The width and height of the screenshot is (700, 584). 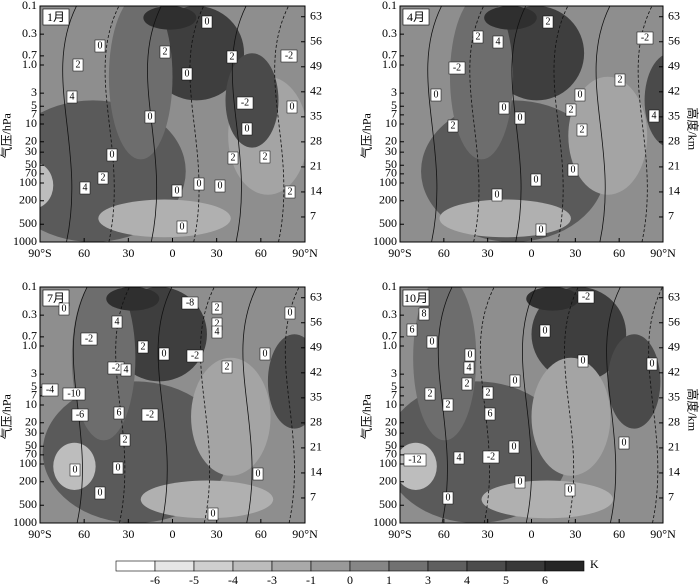 I want to click on y-tick-label: 5, so click(x=394, y=105).